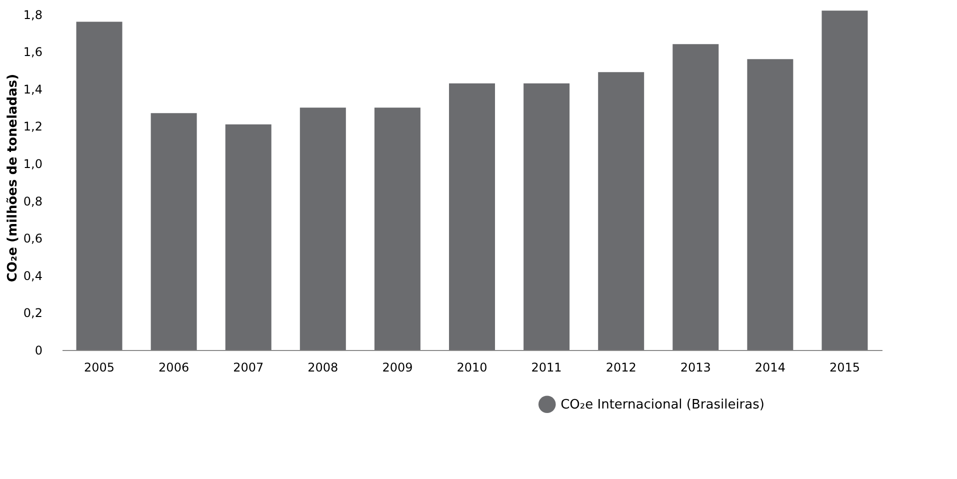  What do you see at coordinates (248, 367) in the screenshot?
I see `x-tick-label: 2007` at bounding box center [248, 367].